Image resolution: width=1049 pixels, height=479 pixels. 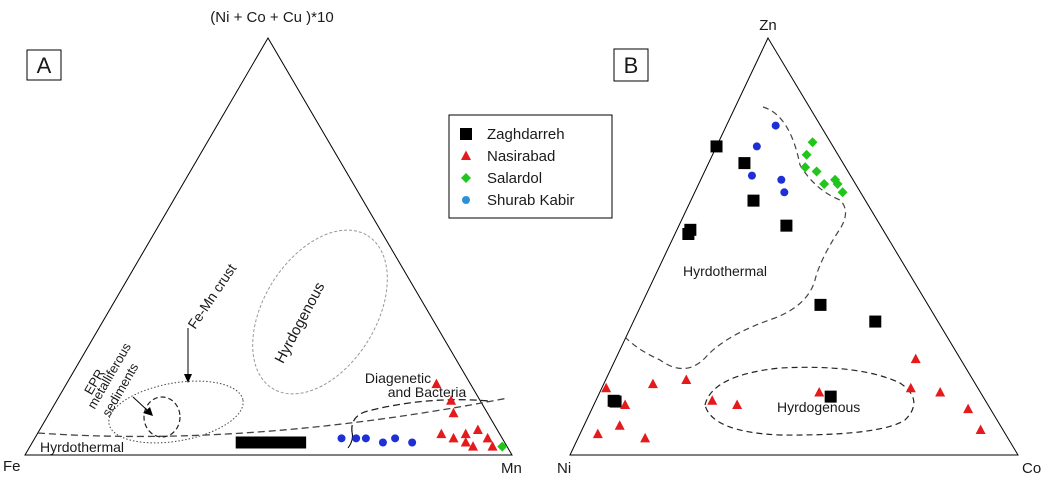 What do you see at coordinates (273, 417) in the screenshot?
I see `hydrothermal-boundary-a` at bounding box center [273, 417].